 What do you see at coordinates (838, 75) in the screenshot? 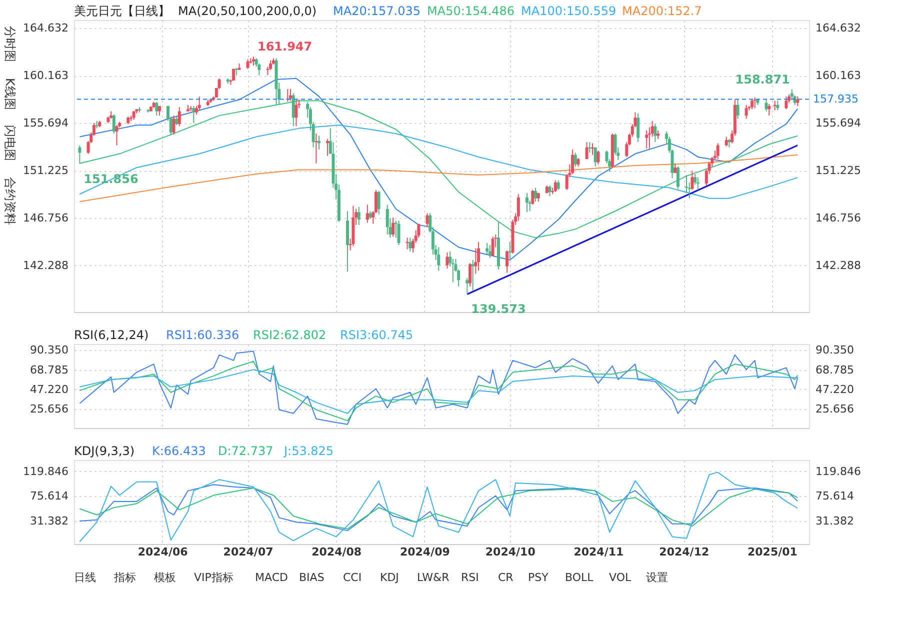
I see `y2-tick-label: 160.163` at bounding box center [838, 75].